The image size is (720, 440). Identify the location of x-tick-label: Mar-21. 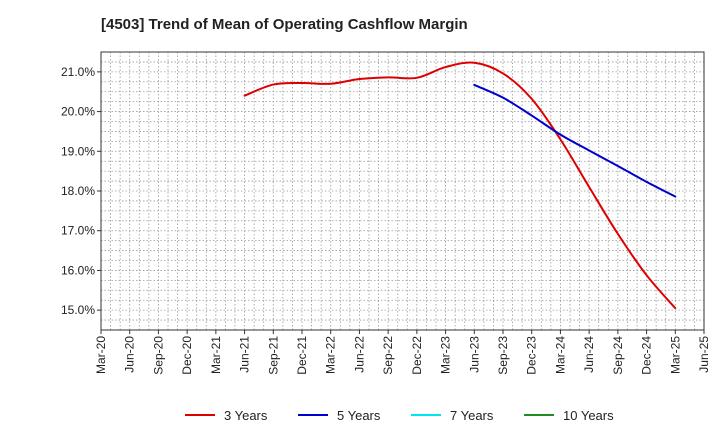
(216, 355).